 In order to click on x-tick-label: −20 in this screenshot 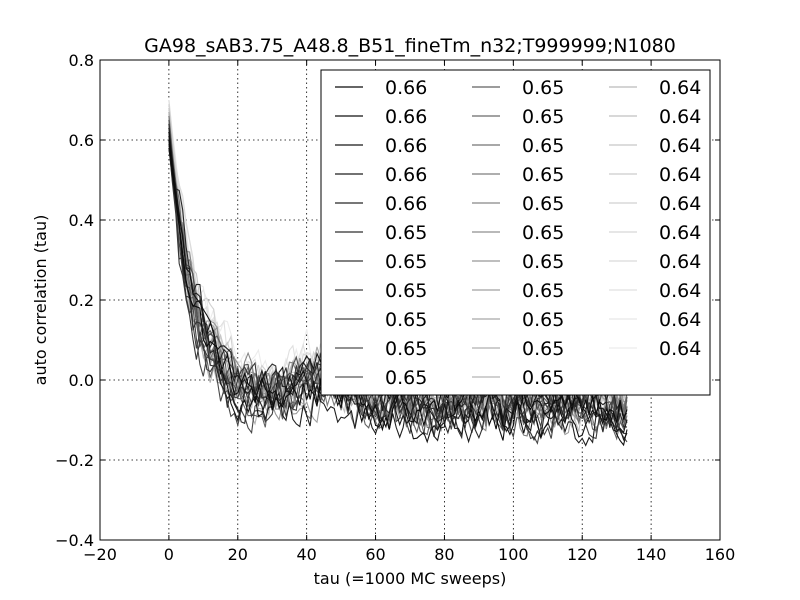, I will do `click(100, 554)`.